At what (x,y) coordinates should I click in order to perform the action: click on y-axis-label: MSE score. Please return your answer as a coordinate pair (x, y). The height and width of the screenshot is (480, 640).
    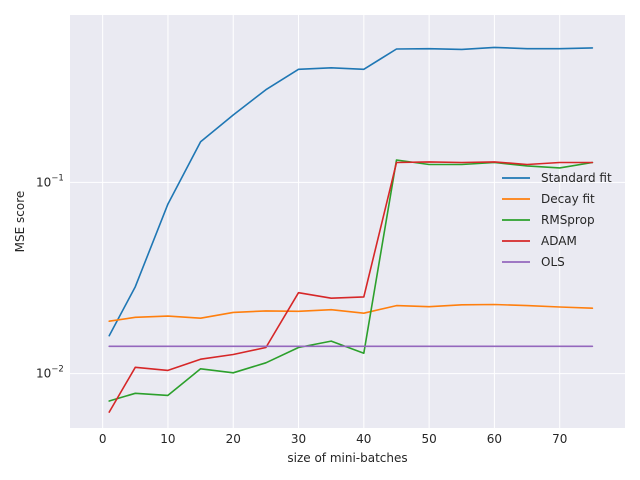
    Looking at the image, I should click on (20, 222).